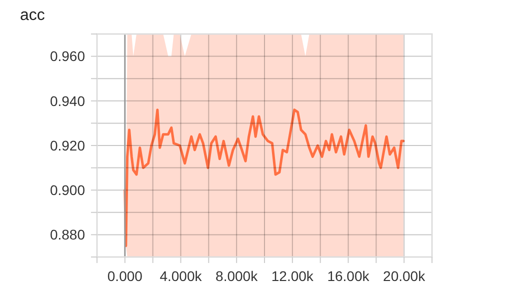 This screenshot has height=293, width=505. What do you see at coordinates (68, 100) in the screenshot?
I see `y-tick-label: 0.940` at bounding box center [68, 100].